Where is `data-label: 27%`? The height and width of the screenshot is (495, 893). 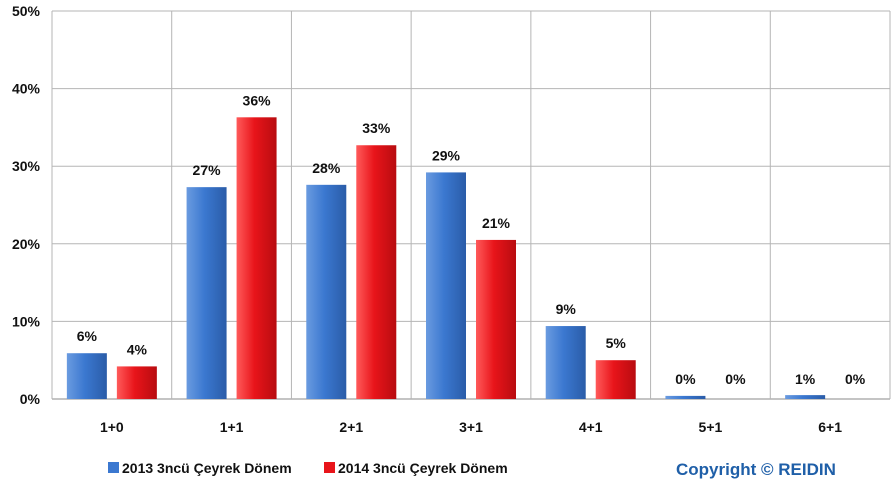 data-label: 27% is located at coordinates (207, 170).